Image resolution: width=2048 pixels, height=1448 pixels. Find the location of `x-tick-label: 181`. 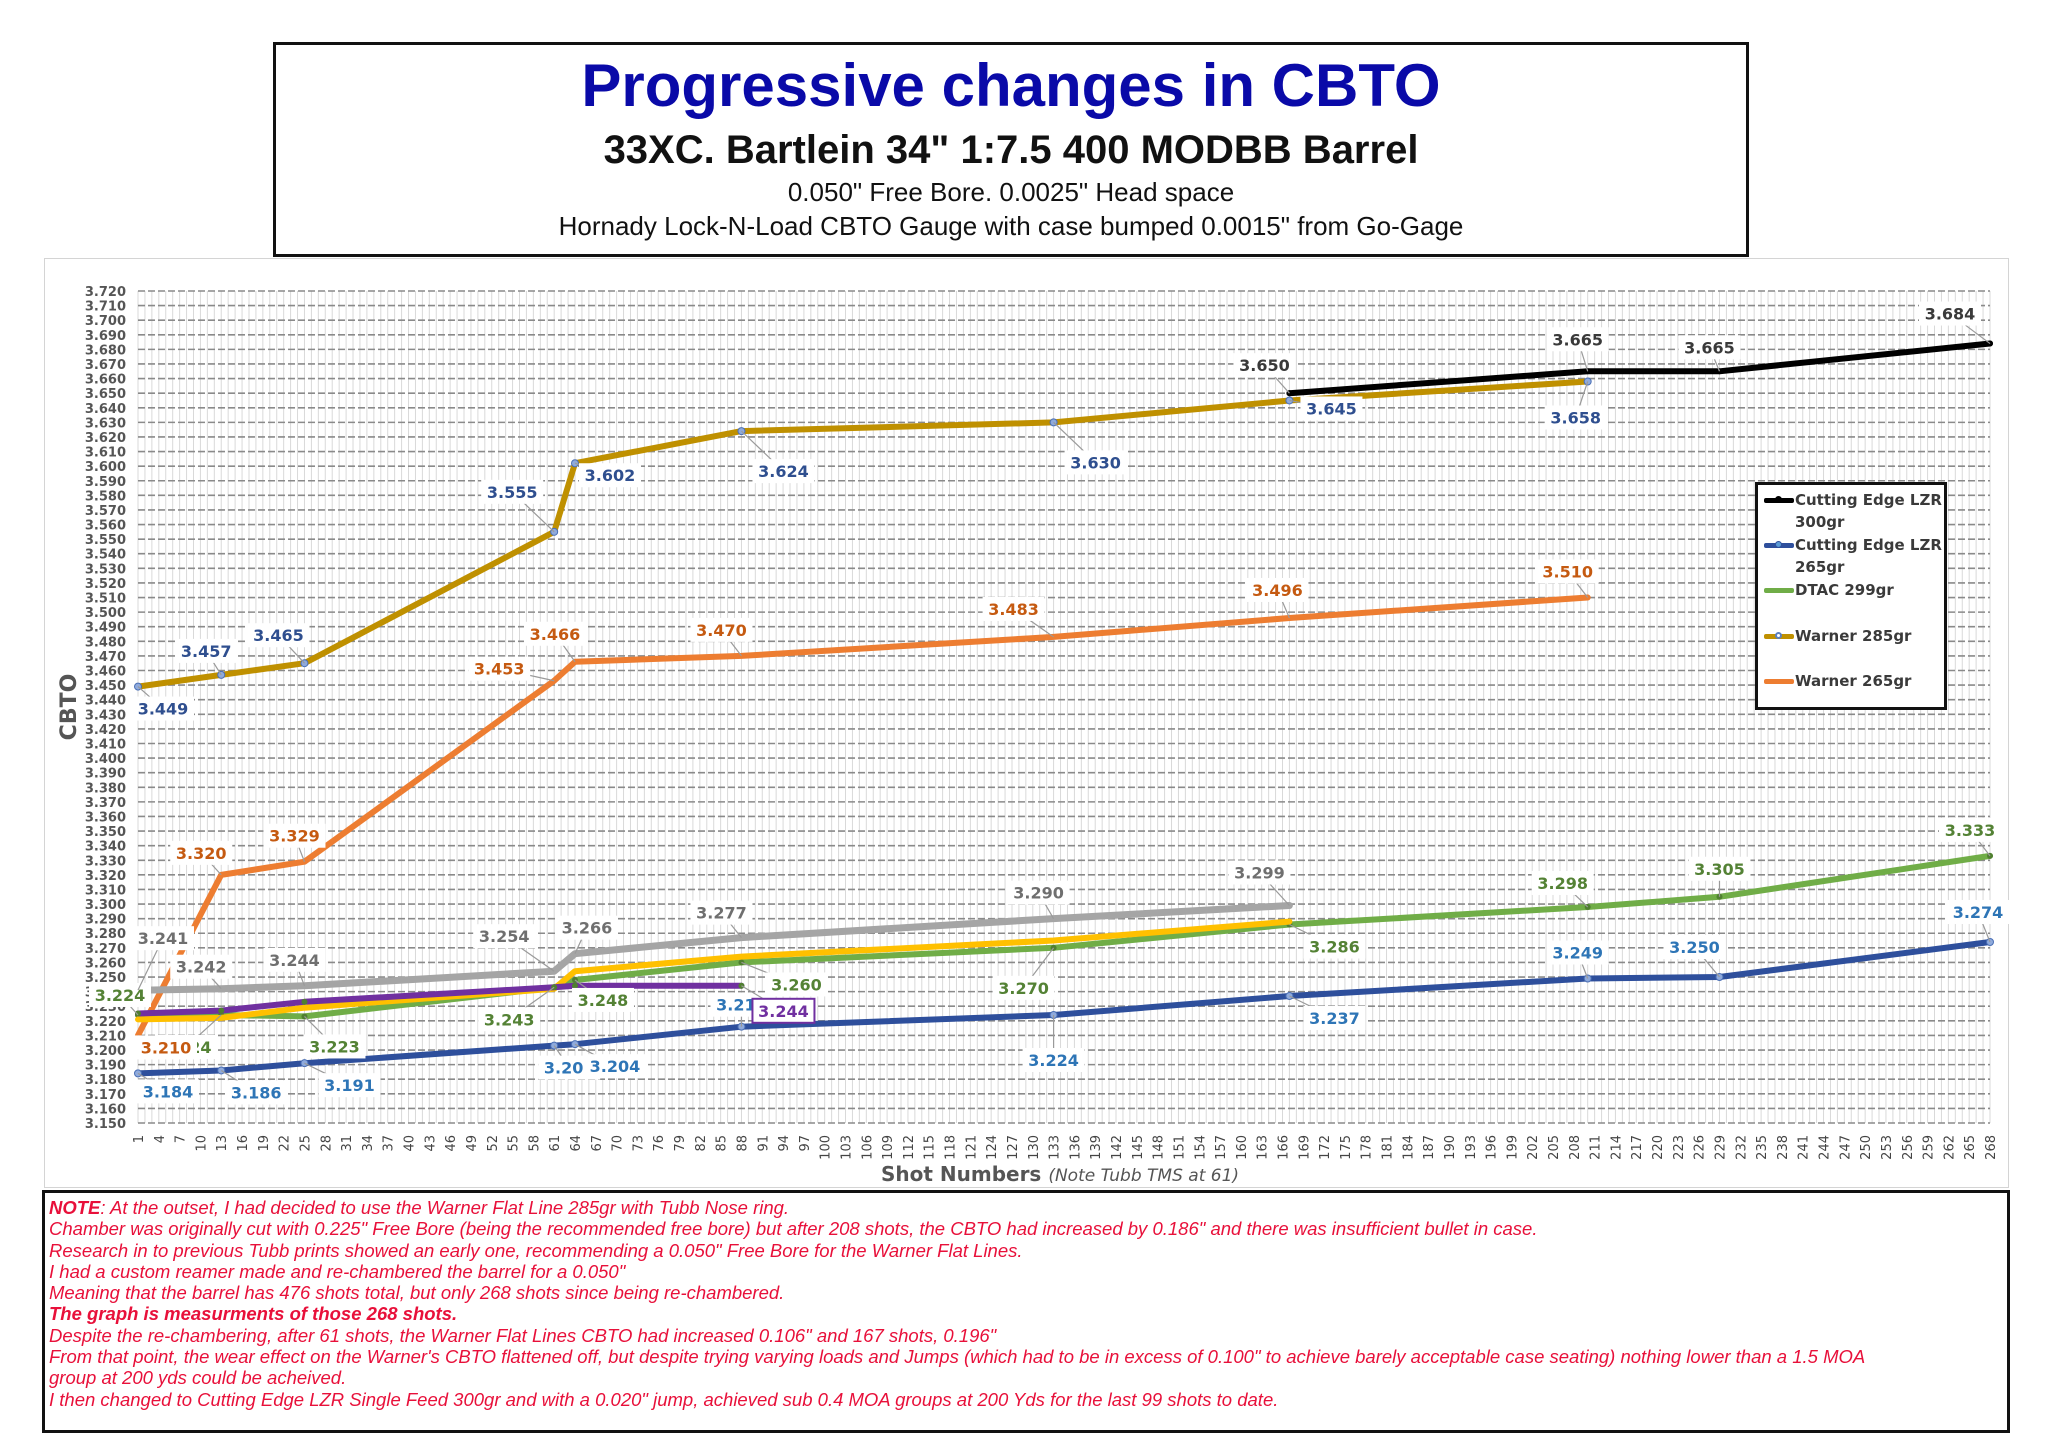

x-tick-label: 181 is located at coordinates (1388, 1147).